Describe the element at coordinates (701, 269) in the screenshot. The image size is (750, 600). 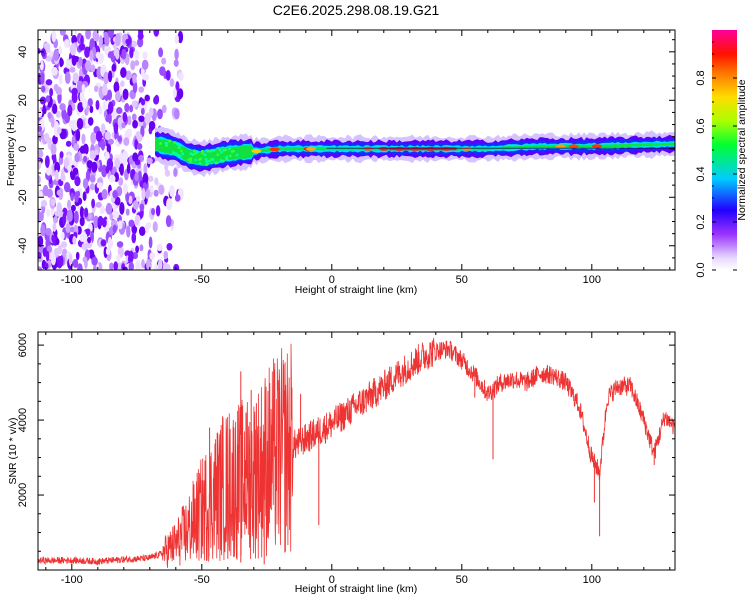
I see `colorbar-tick-label: 0.0` at that location.